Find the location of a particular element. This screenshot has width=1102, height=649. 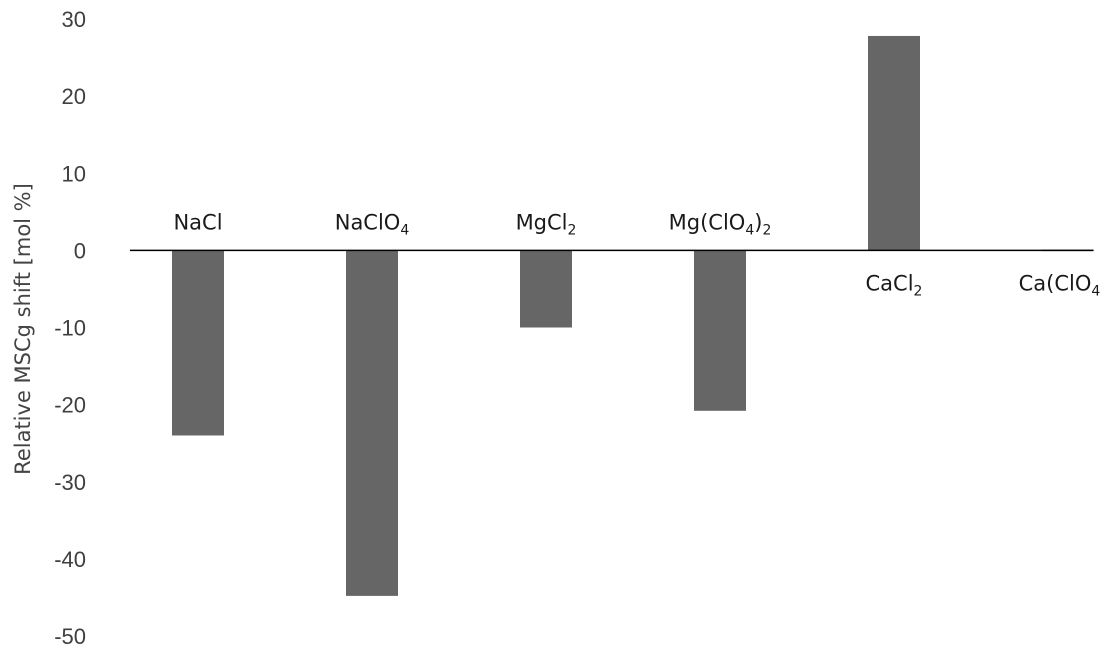

y-tick-label: -40 is located at coordinates (70, 559).